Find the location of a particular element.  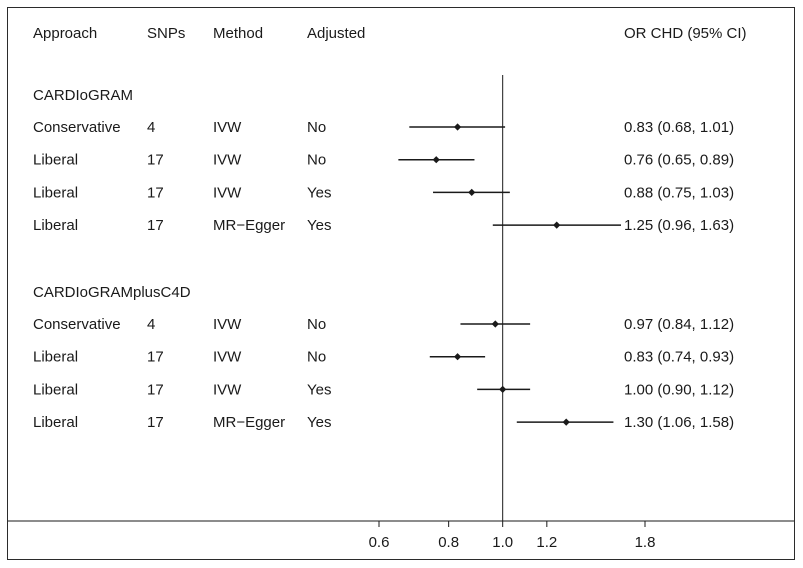

cell-or-ci: 0.83 (0.68, 1.01) is located at coordinates (679, 127).